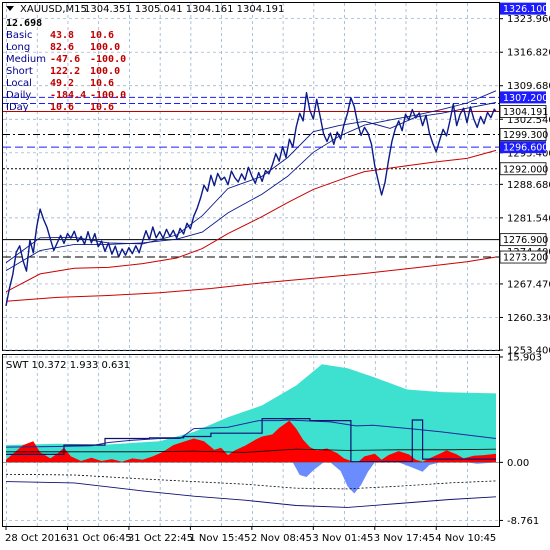  I want to click on info-row-name: Medium, so click(26, 59).